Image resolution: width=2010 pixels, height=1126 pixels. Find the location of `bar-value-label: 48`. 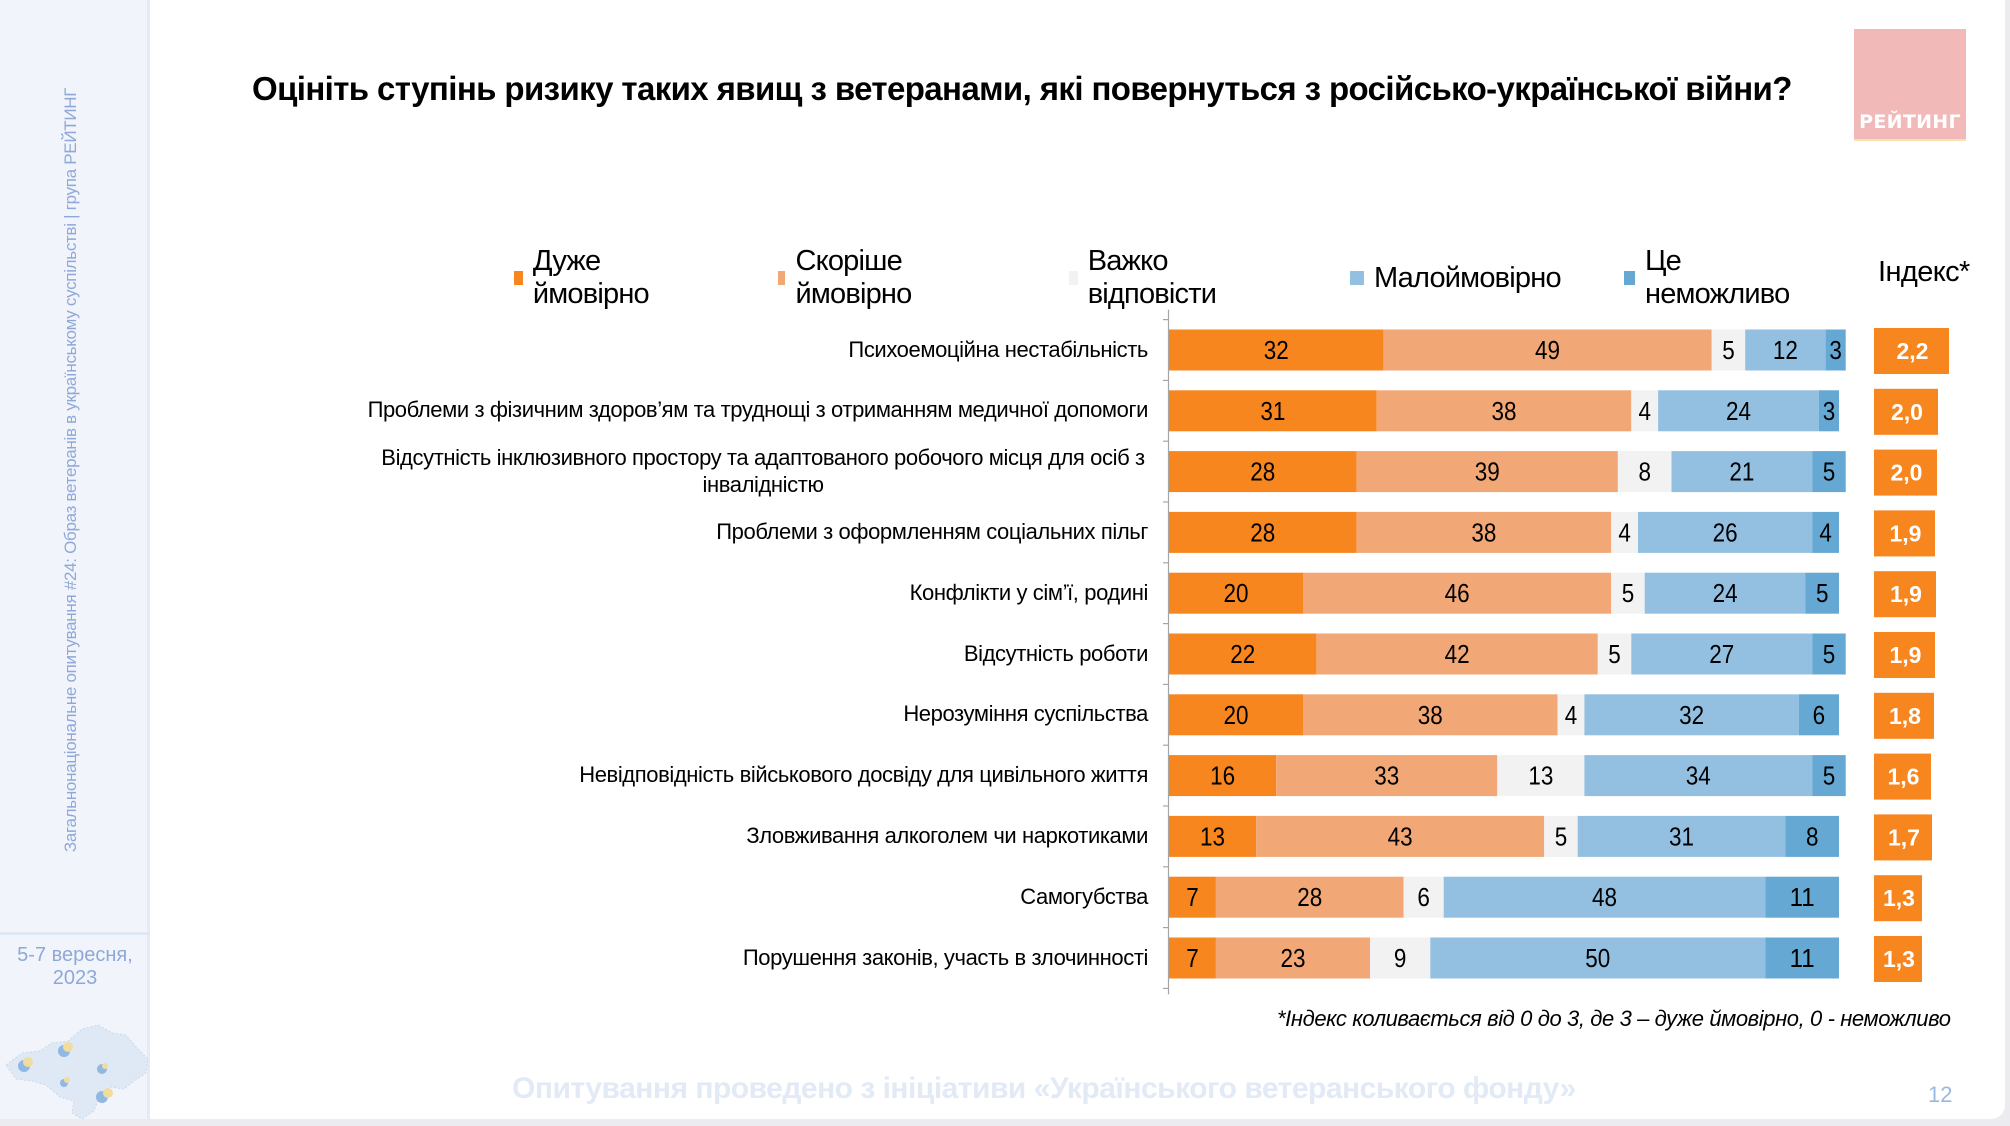

bar-value-label: 48 is located at coordinates (1604, 897).